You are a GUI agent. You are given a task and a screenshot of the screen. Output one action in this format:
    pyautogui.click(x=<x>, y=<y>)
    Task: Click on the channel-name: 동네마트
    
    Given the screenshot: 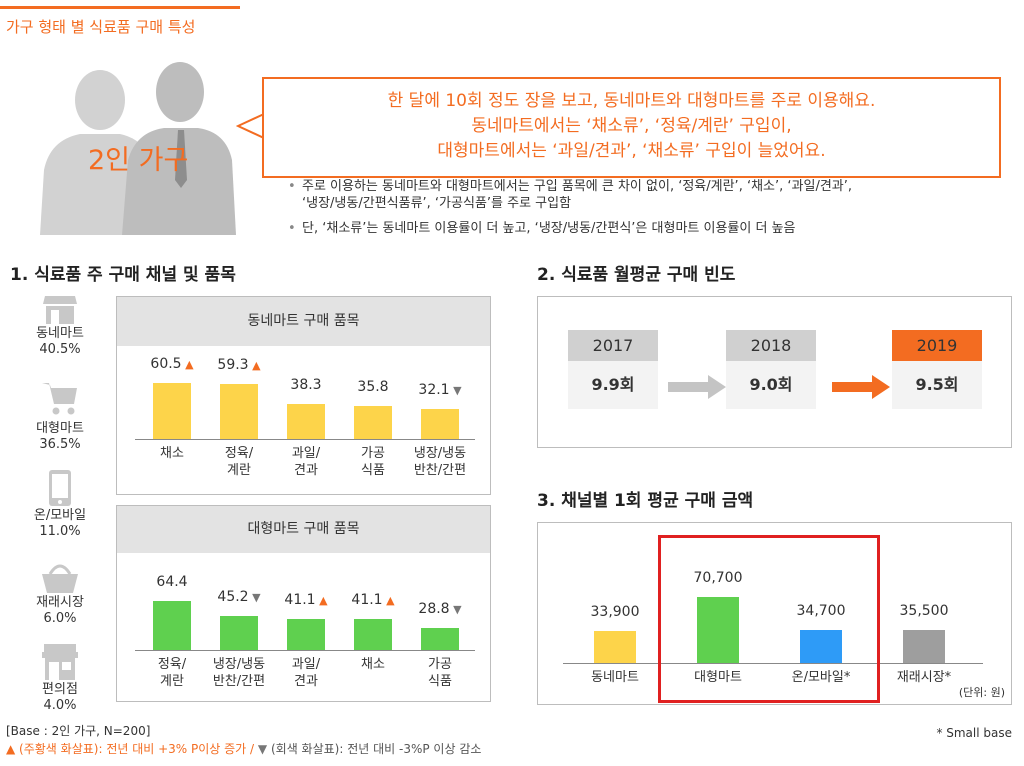 What is the action you would take?
    pyautogui.click(x=60, y=333)
    